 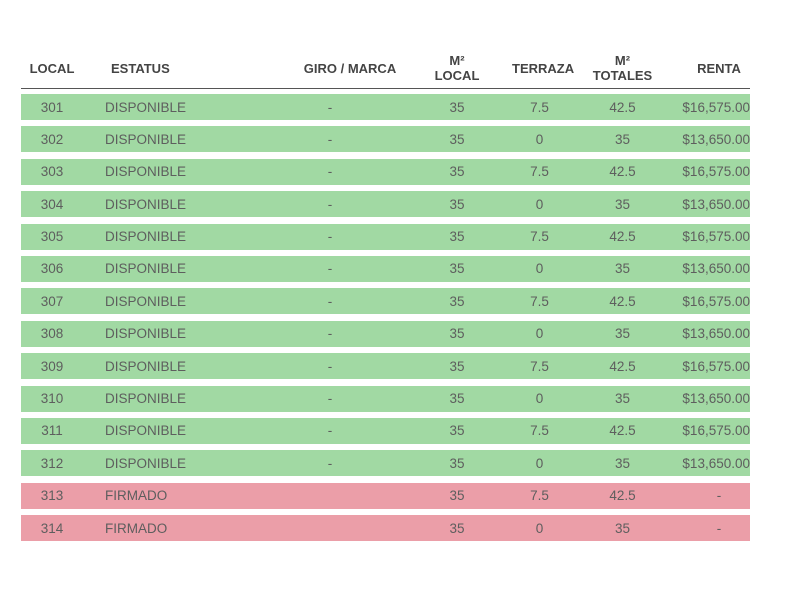 What do you see at coordinates (52, 463) in the screenshot?
I see `cell-local: 312` at bounding box center [52, 463].